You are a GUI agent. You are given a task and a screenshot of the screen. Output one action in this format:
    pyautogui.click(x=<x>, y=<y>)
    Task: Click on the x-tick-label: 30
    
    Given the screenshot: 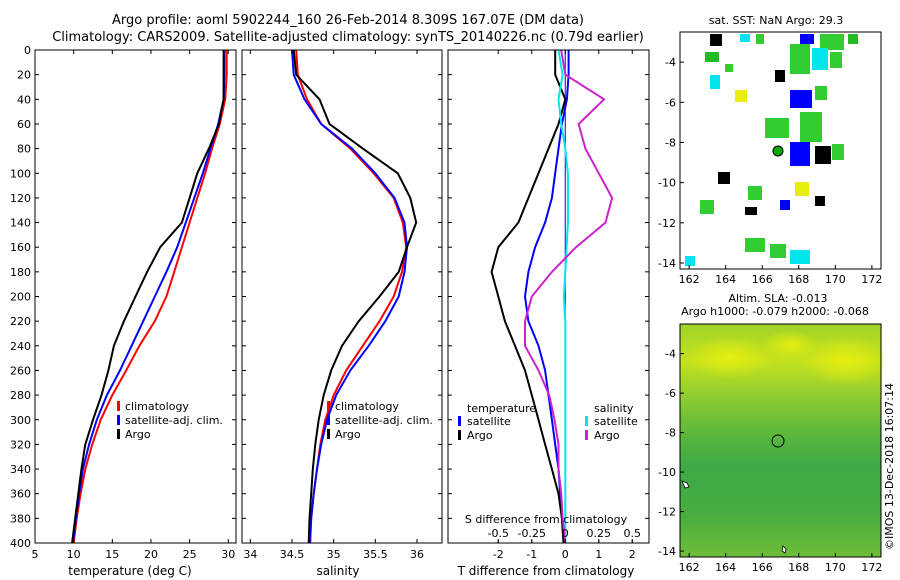 What is the action you would take?
    pyautogui.click(x=228, y=554)
    